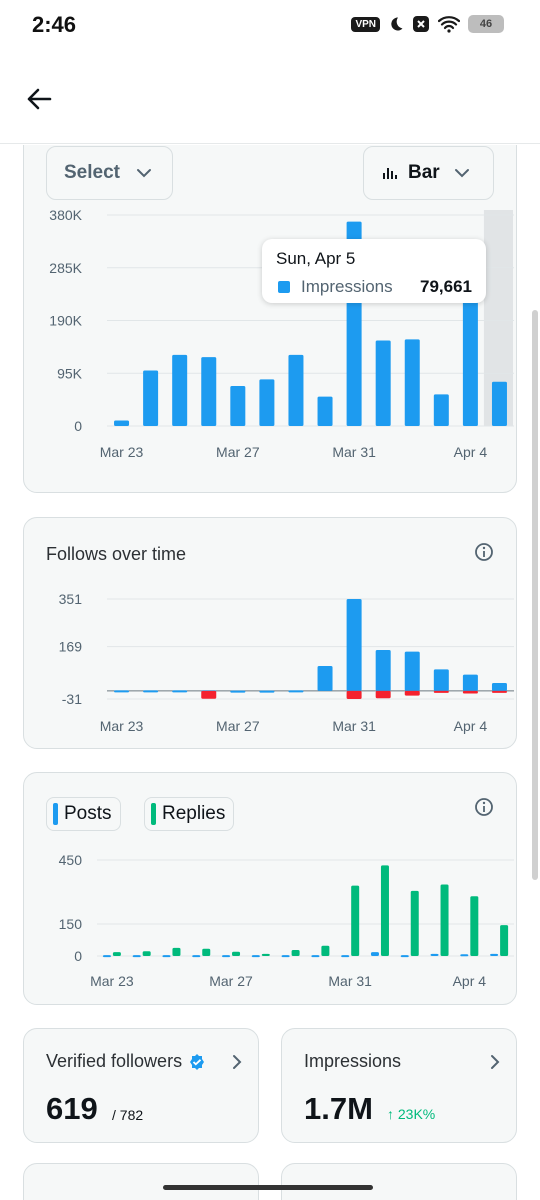  I want to click on y-tick-label: 95K, so click(70, 373).